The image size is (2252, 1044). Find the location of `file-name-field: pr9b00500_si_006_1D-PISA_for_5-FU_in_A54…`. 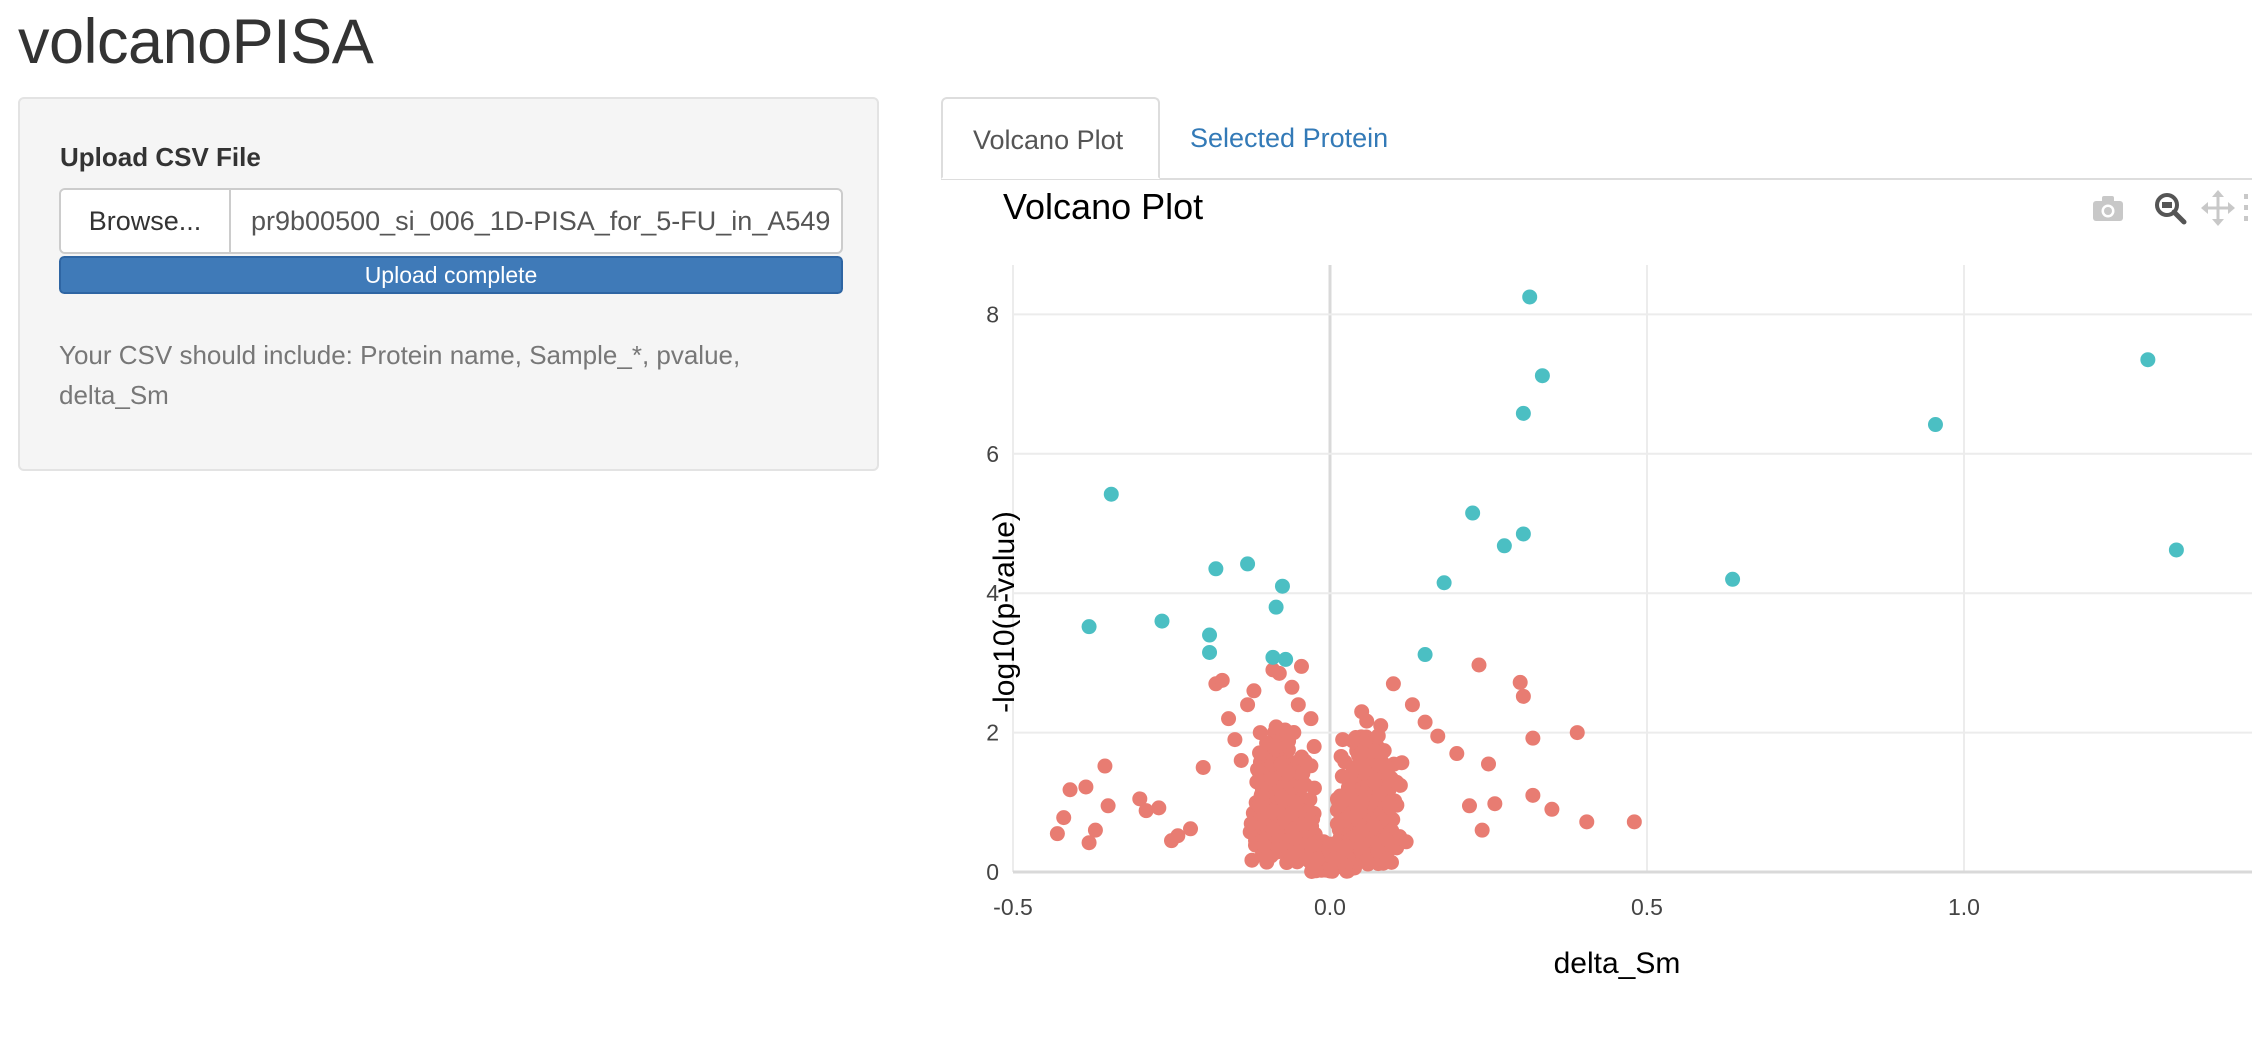

file-name-field: pr9b00500_si_006_1D-PISA_for_5-FU_in_A54… is located at coordinates (541, 221).